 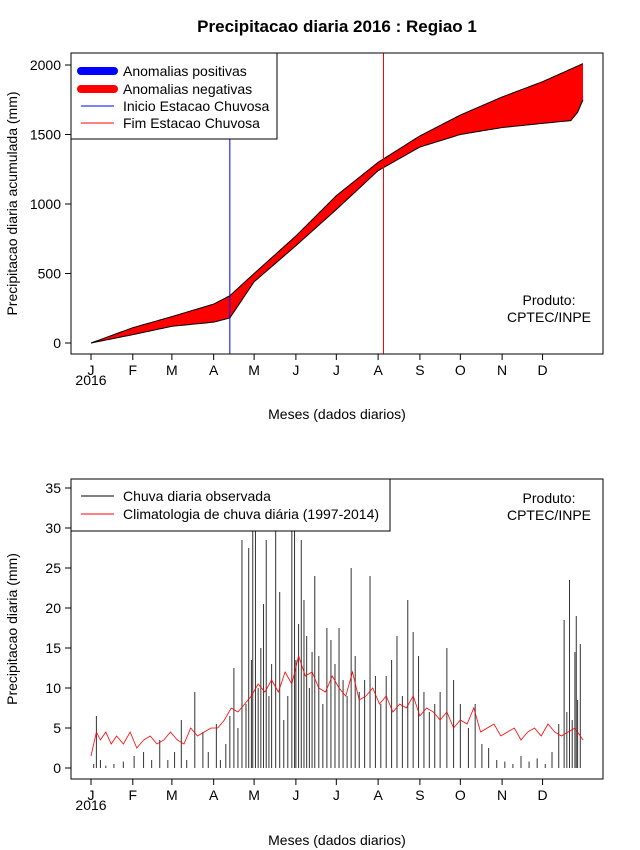 What do you see at coordinates (185, 71) in the screenshot?
I see `legend-label-positive: Anomalias positivas` at bounding box center [185, 71].